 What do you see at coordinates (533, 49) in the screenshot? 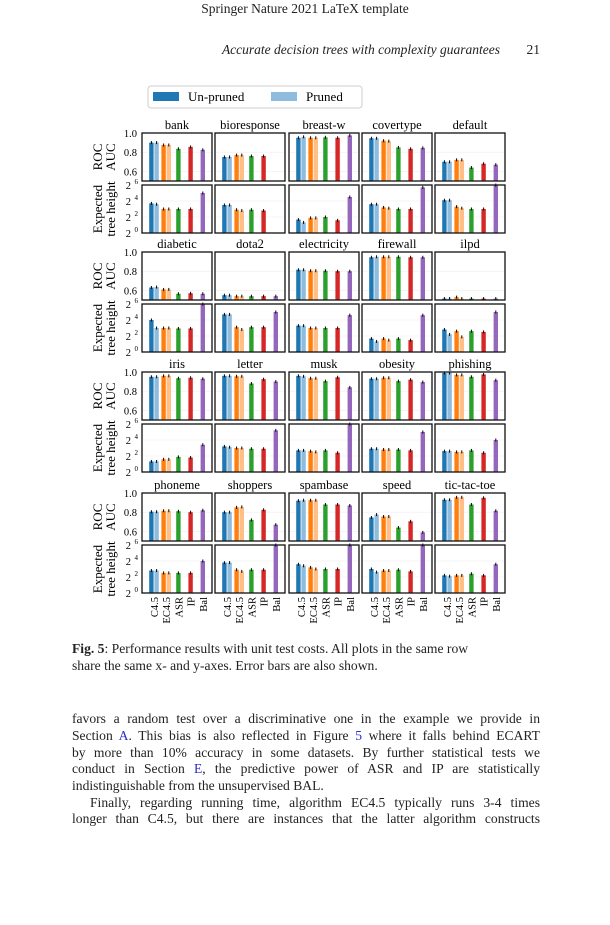
I see `page-number: 21` at bounding box center [533, 49].